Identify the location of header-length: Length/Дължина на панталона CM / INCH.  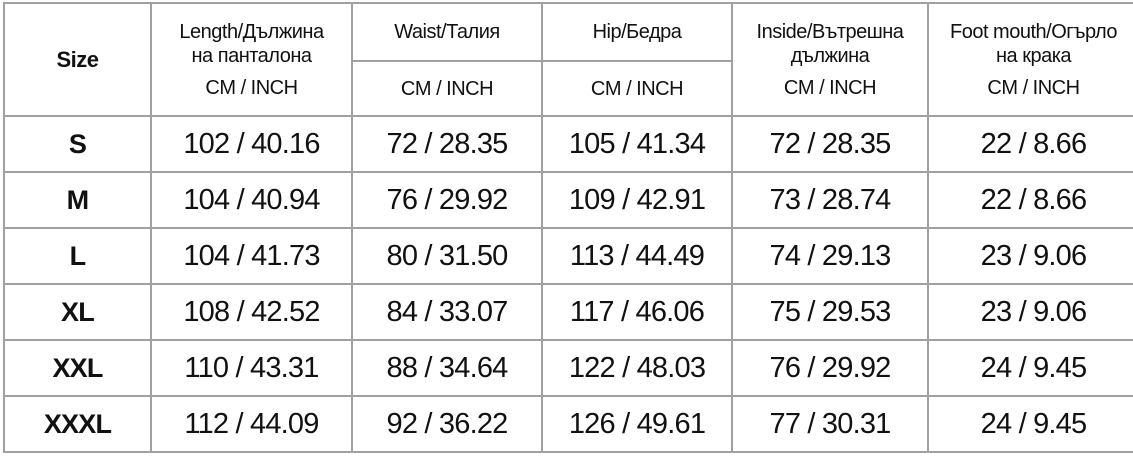
(251, 59).